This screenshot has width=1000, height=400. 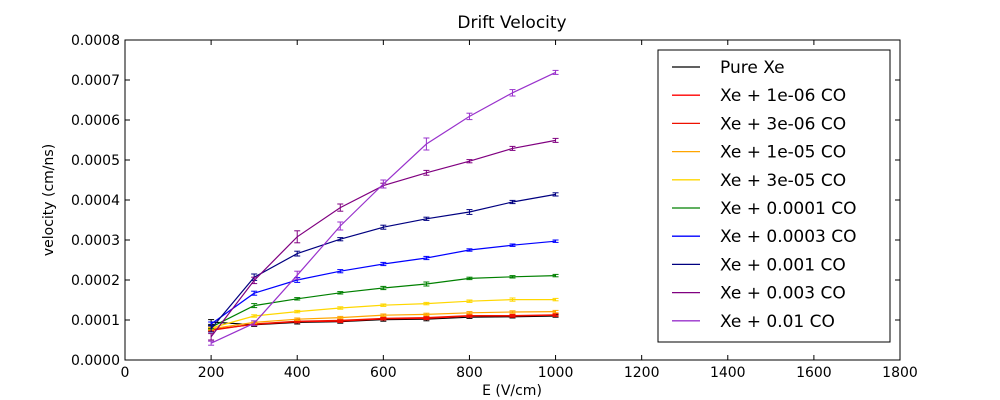 What do you see at coordinates (383, 373) in the screenshot?
I see `x-tick-label: 600` at bounding box center [383, 373].